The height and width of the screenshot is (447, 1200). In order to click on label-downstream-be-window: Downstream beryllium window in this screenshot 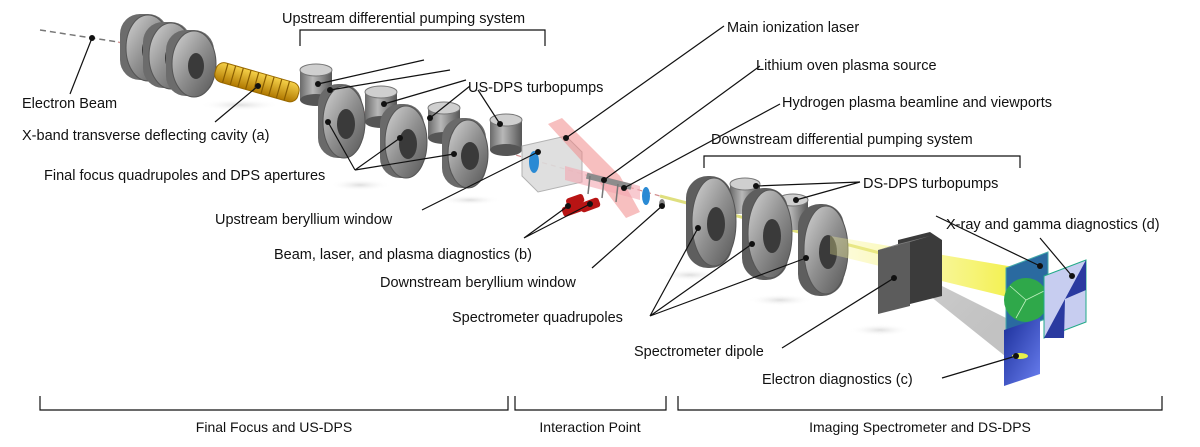, I will do `click(478, 283)`.